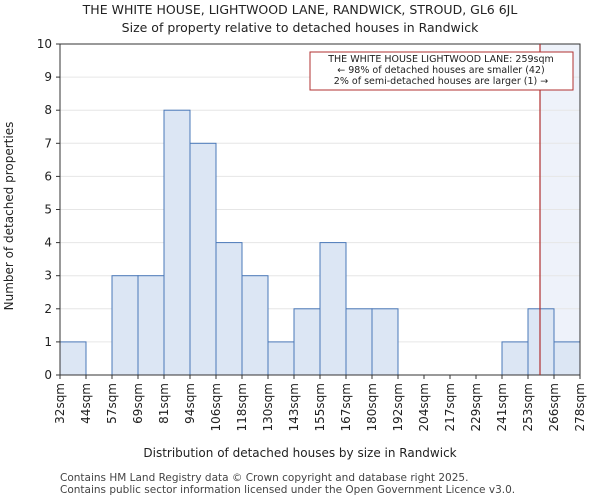 The image size is (600, 500). Describe the element at coordinates (359, 342) in the screenshot. I see `bar-167sqm` at that location.